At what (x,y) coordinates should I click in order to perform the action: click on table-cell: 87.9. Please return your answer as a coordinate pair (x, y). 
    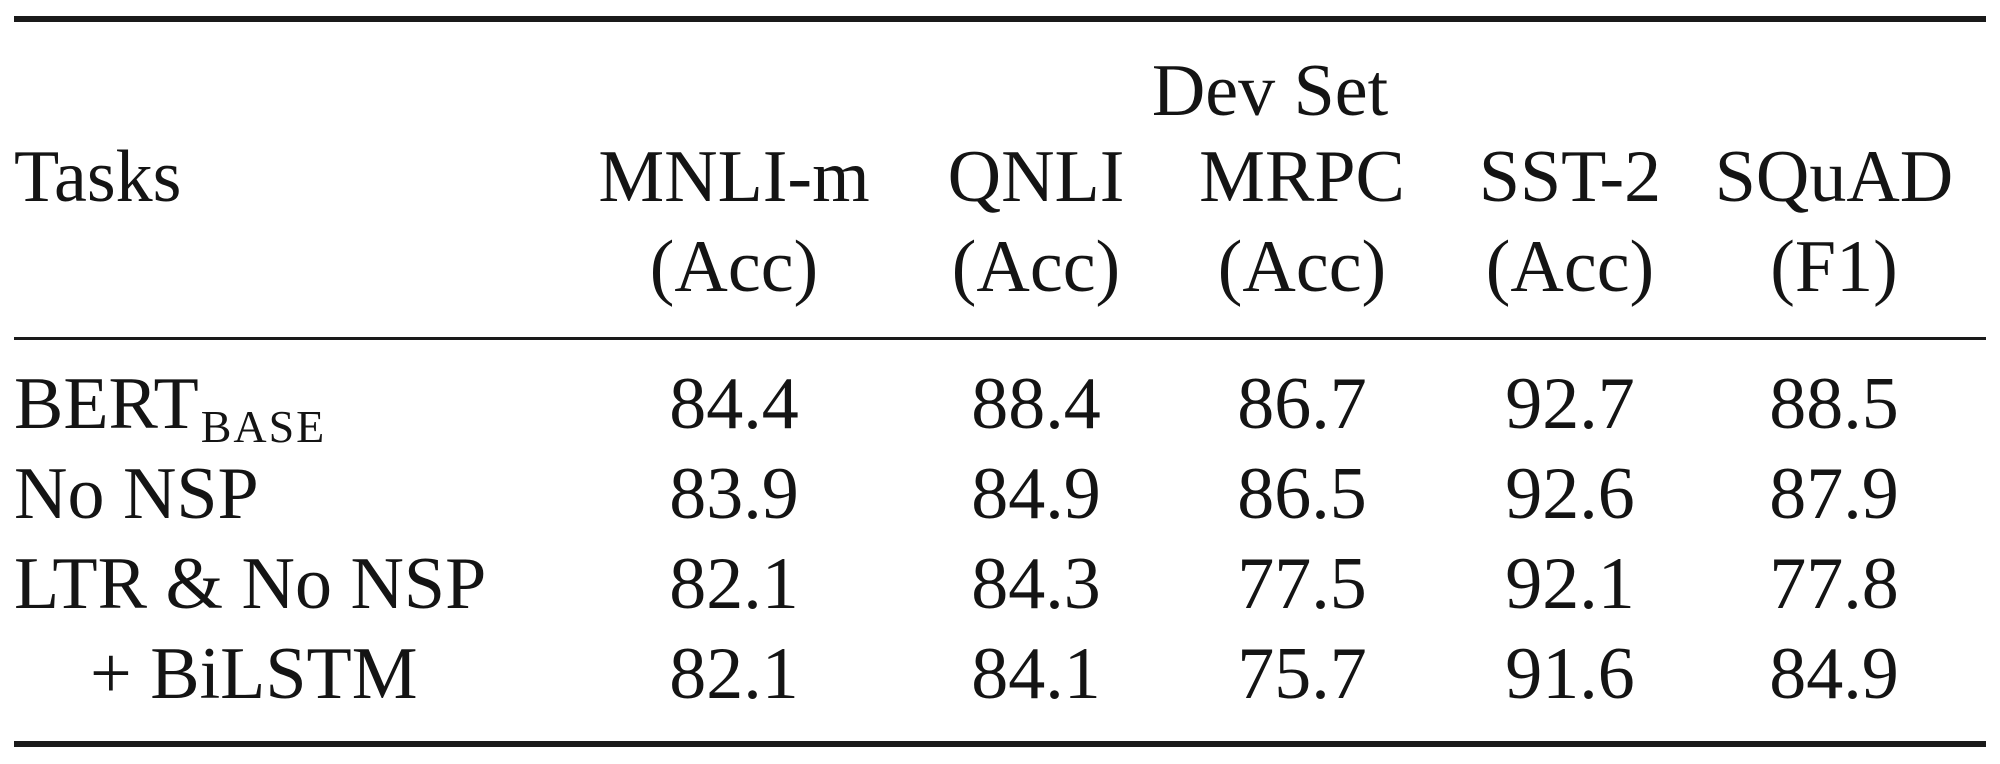
    Looking at the image, I should click on (1834, 494).